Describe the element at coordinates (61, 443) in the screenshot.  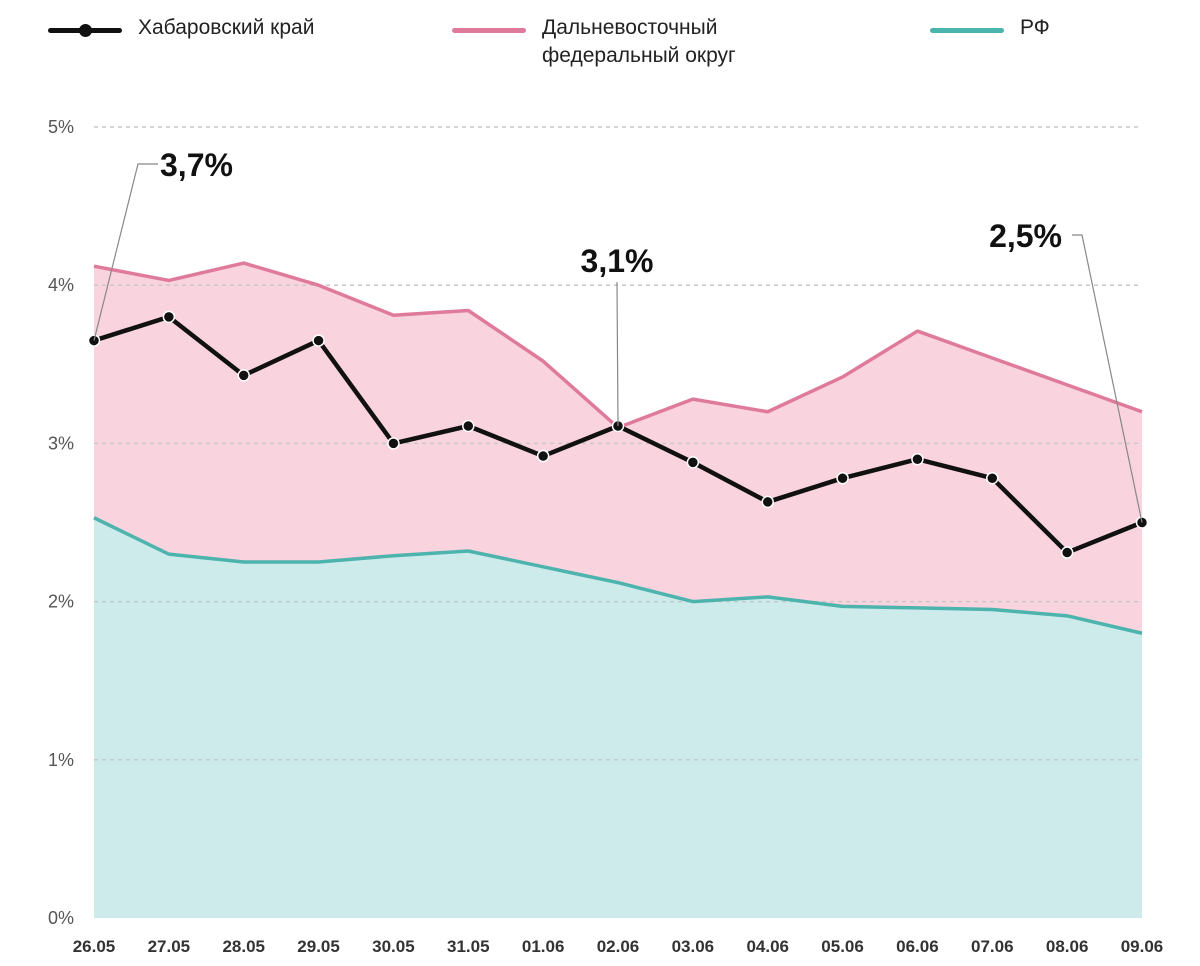
I see `y-tick-label: 3%` at that location.